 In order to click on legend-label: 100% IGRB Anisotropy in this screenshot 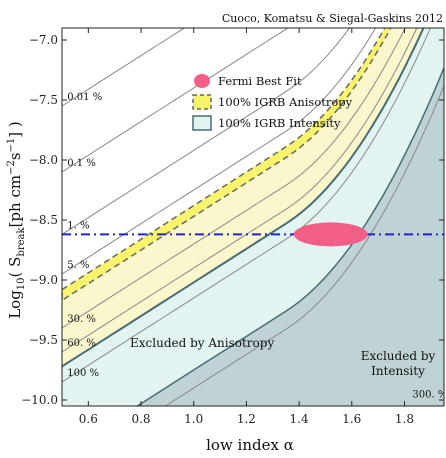, I will do `click(285, 102)`.